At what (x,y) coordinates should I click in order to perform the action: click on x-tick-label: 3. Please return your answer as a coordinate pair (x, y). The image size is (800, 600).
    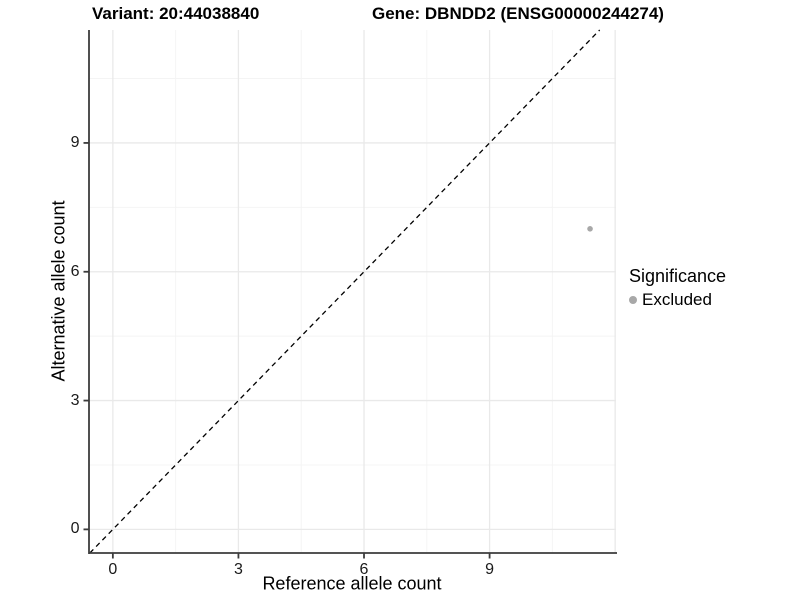
    Looking at the image, I should click on (238, 569).